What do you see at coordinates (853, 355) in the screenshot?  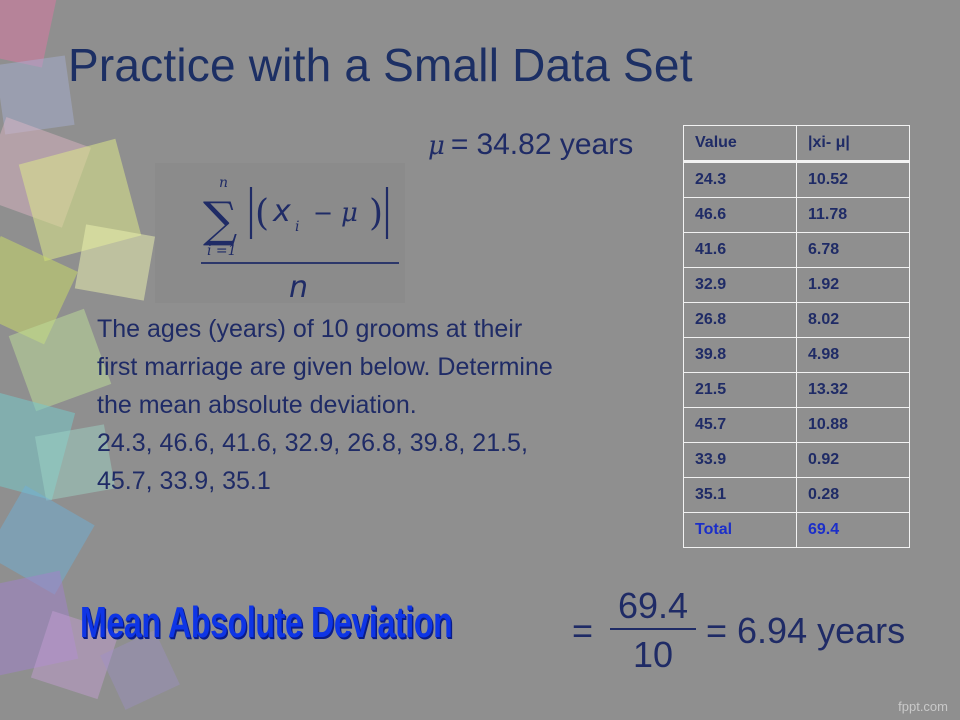 I see `cell-deviation: 4.98` at bounding box center [853, 355].